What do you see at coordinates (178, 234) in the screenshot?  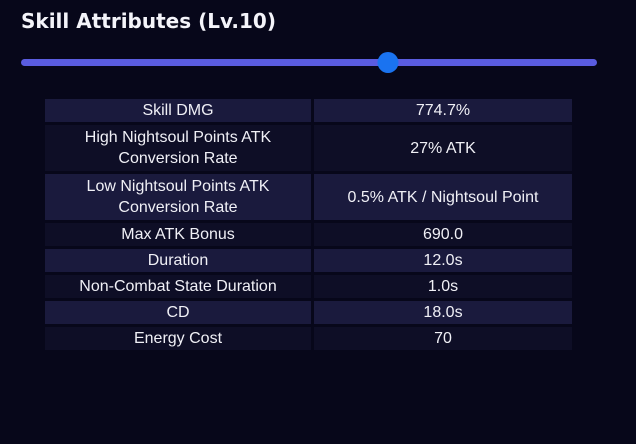 I see `attribute-label: Max ATK Bonus` at bounding box center [178, 234].